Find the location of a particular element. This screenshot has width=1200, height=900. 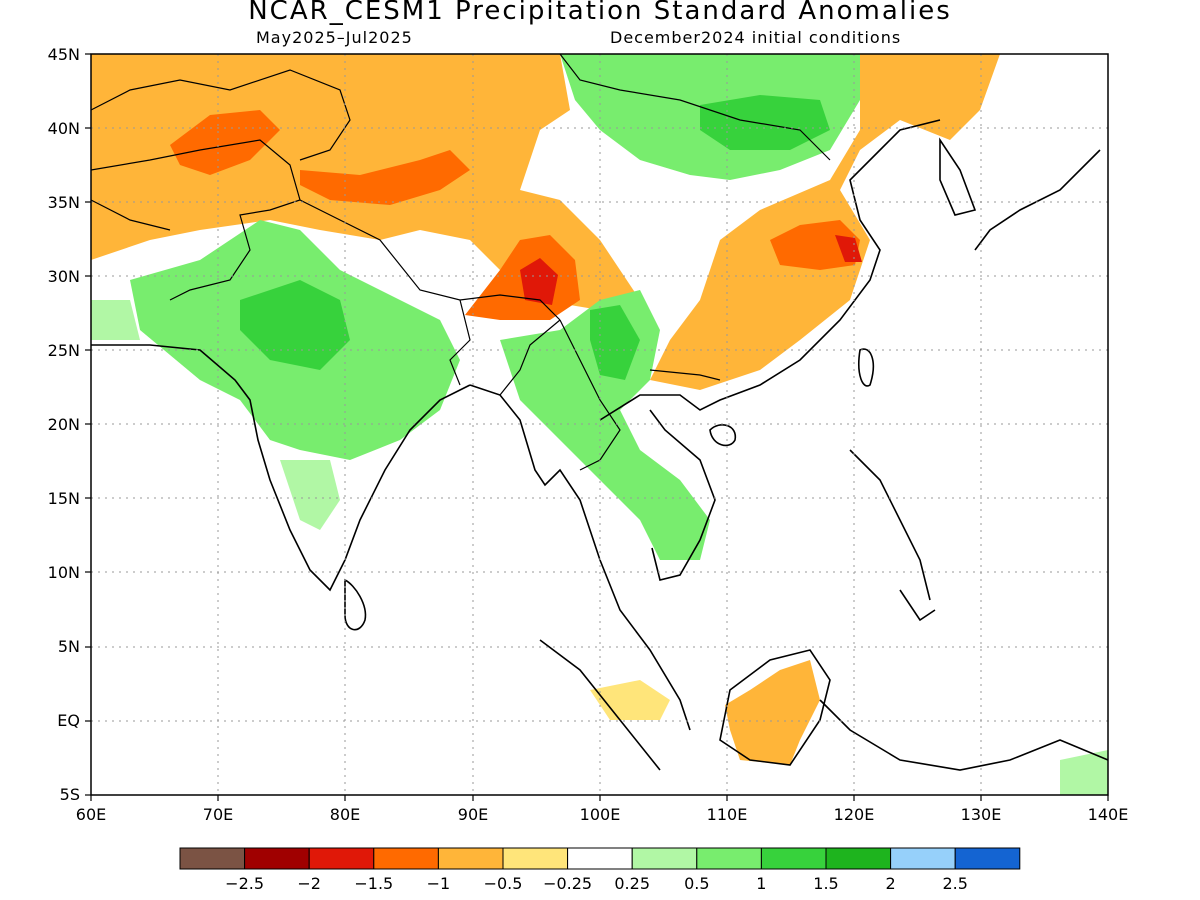

anomaly-region-indonesia-dry is located at coordinates (630, 700).